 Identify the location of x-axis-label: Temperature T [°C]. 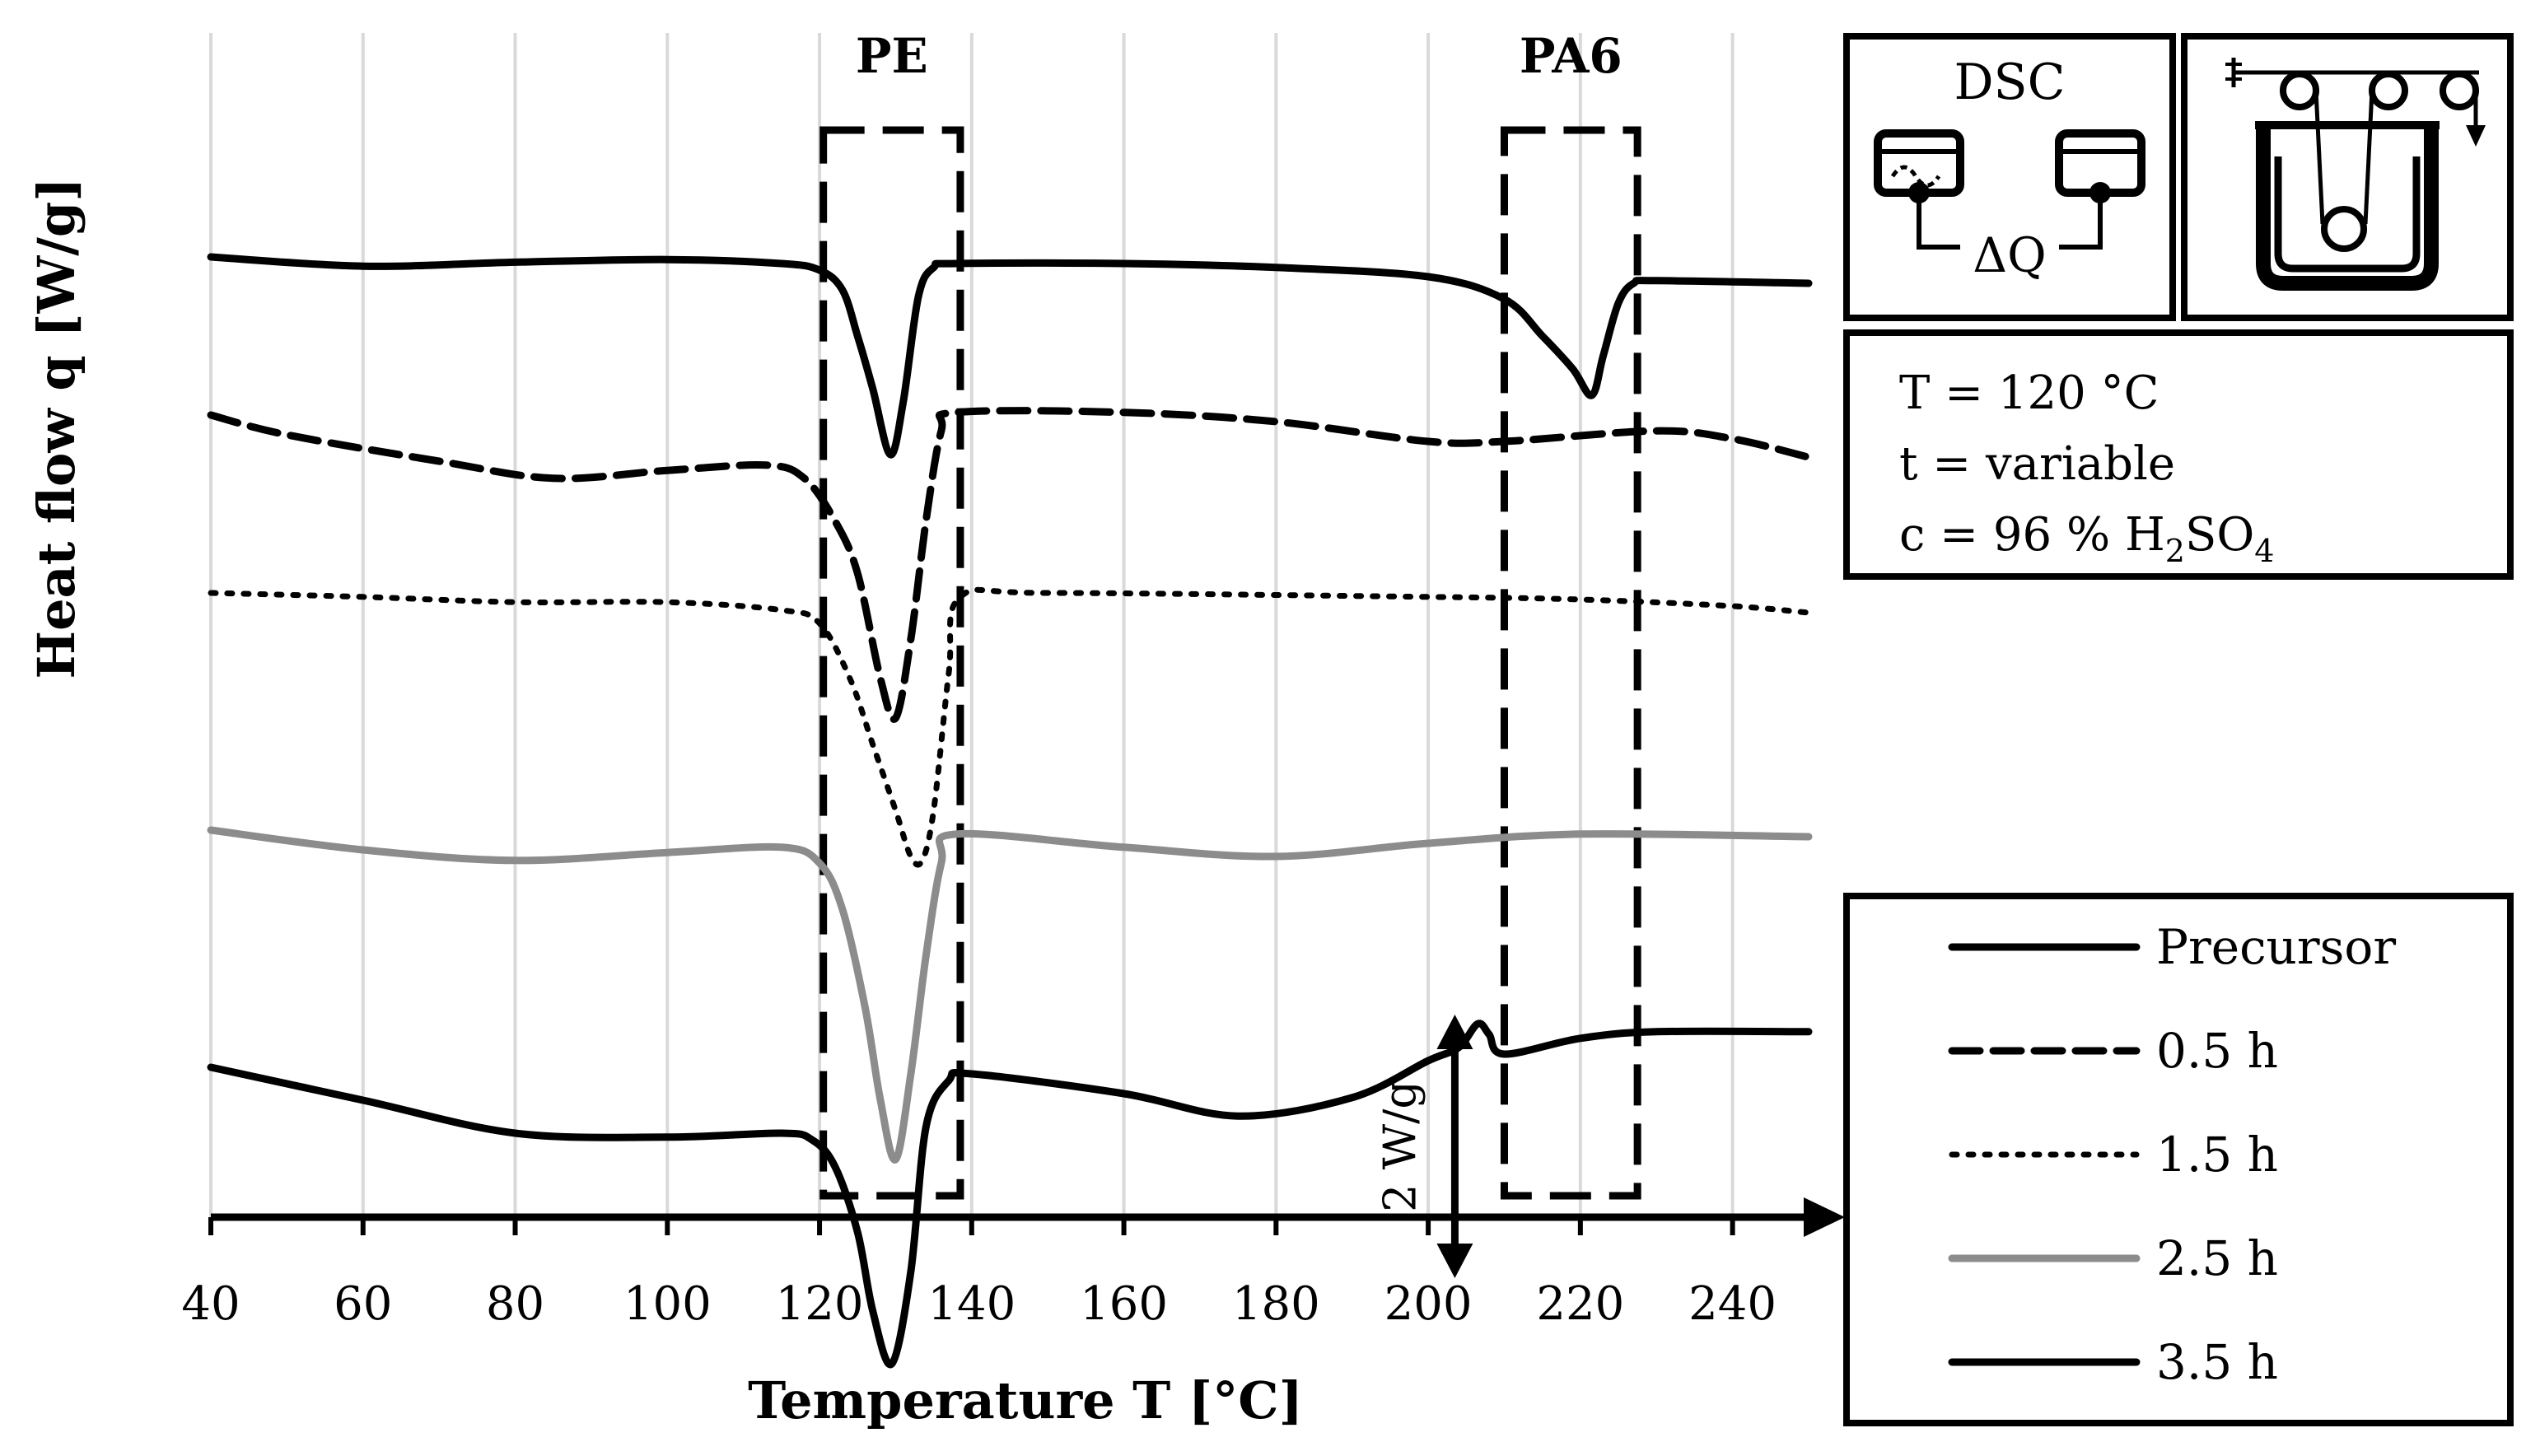
(1026, 1400).